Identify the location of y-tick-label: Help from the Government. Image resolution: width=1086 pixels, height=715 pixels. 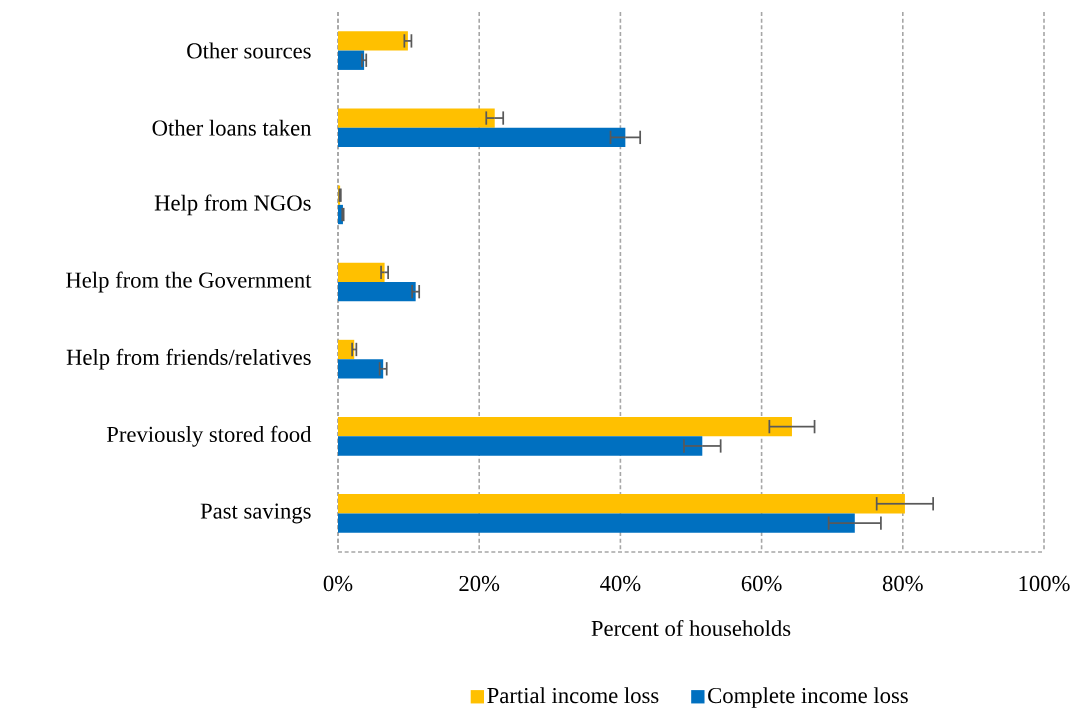
(189, 282).